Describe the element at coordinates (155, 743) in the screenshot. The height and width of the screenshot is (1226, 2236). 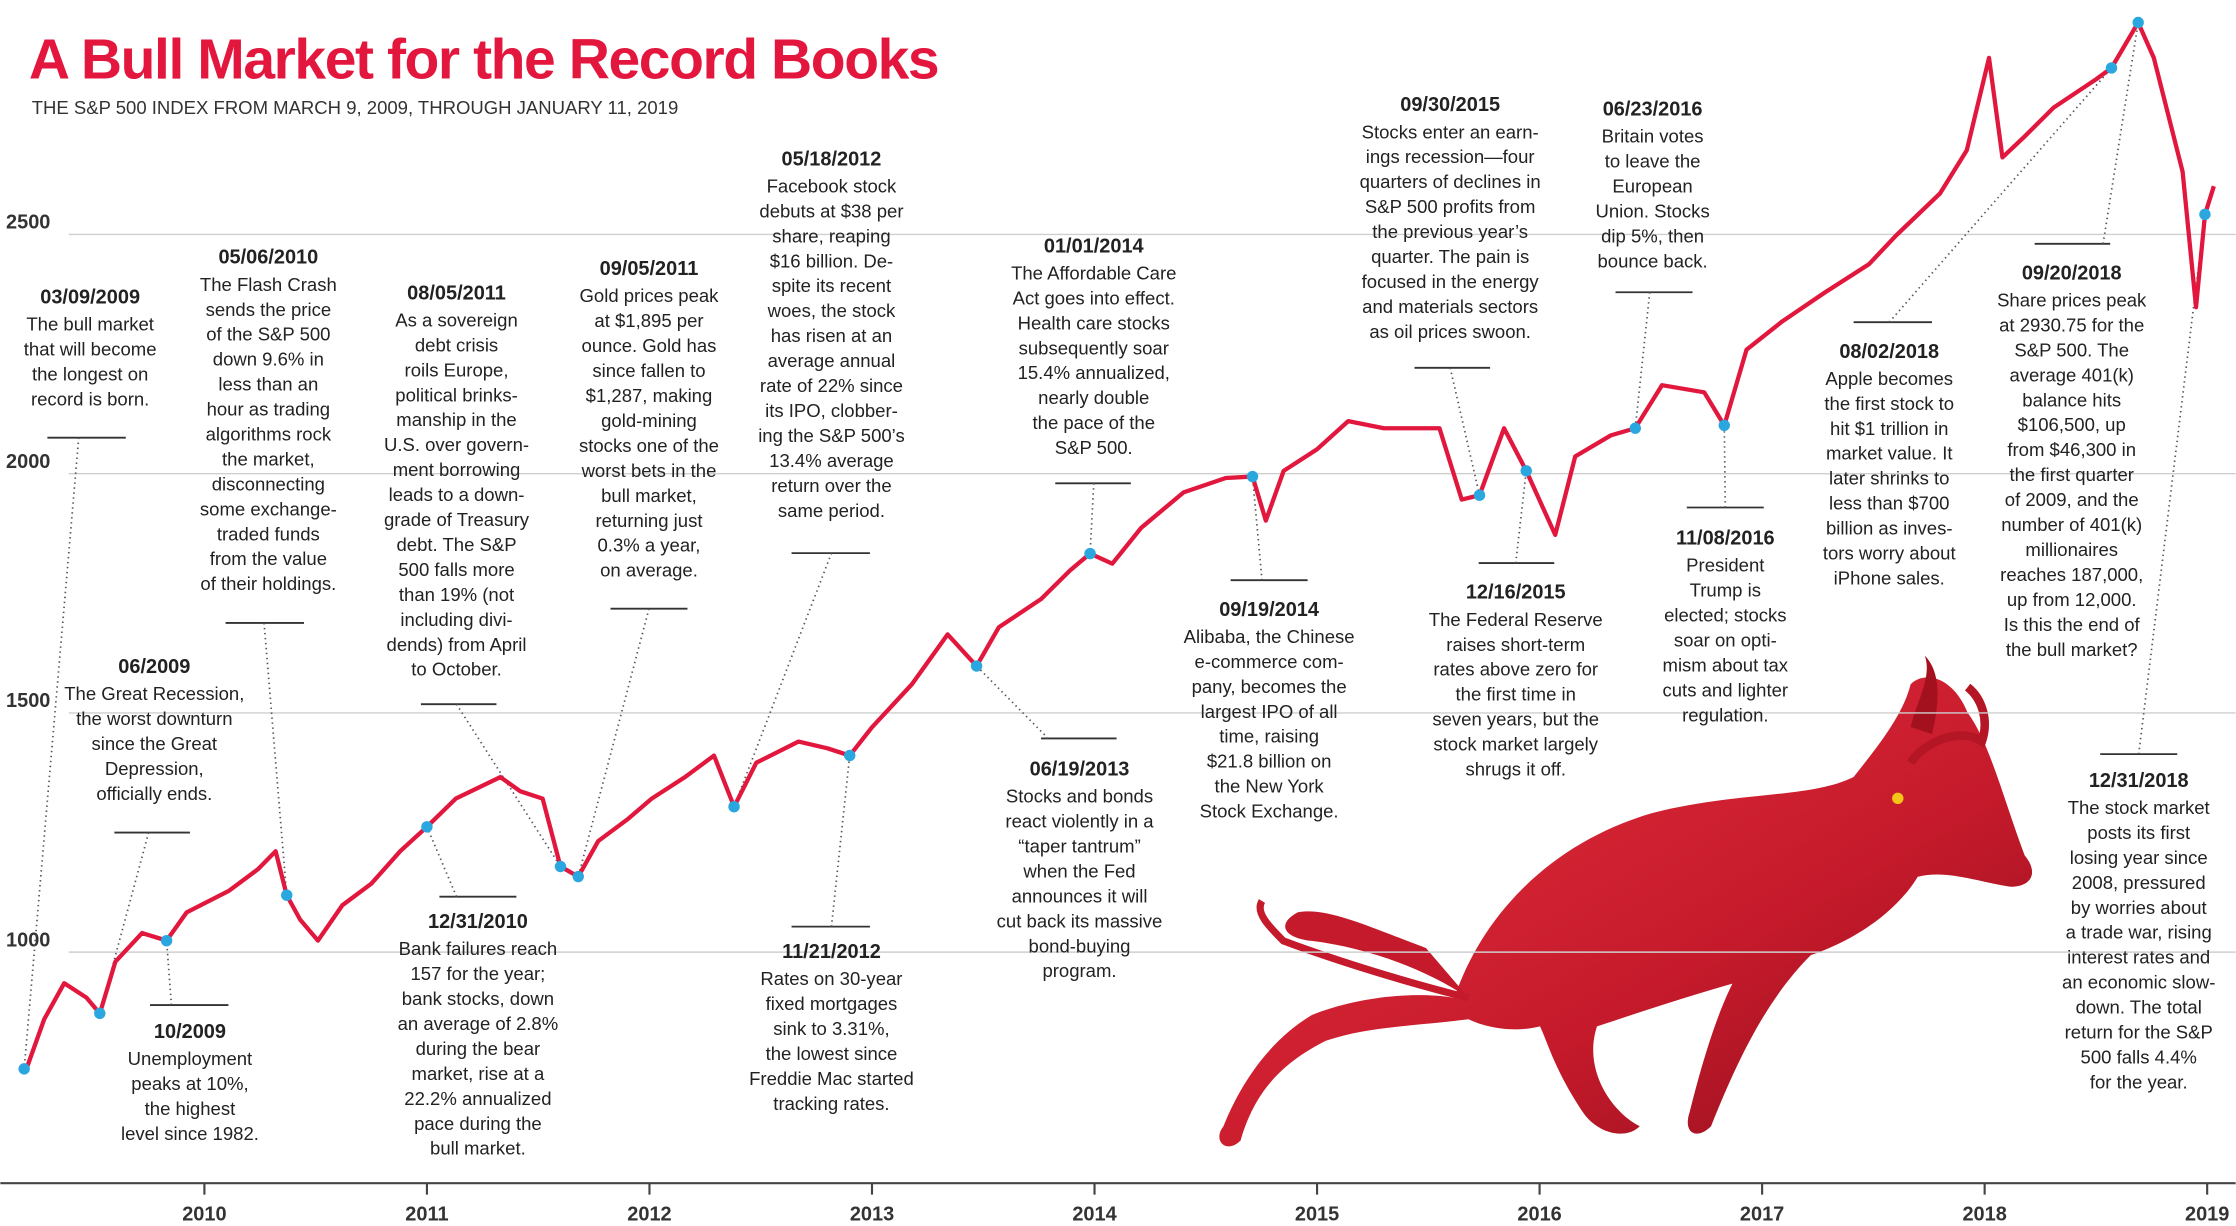
I see `annotation-text: since the Great` at that location.